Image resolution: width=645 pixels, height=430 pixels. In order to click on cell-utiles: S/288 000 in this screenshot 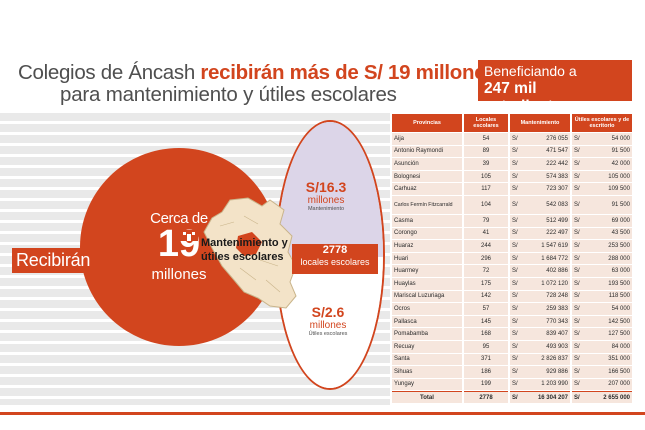, I will do `click(602, 258)`.